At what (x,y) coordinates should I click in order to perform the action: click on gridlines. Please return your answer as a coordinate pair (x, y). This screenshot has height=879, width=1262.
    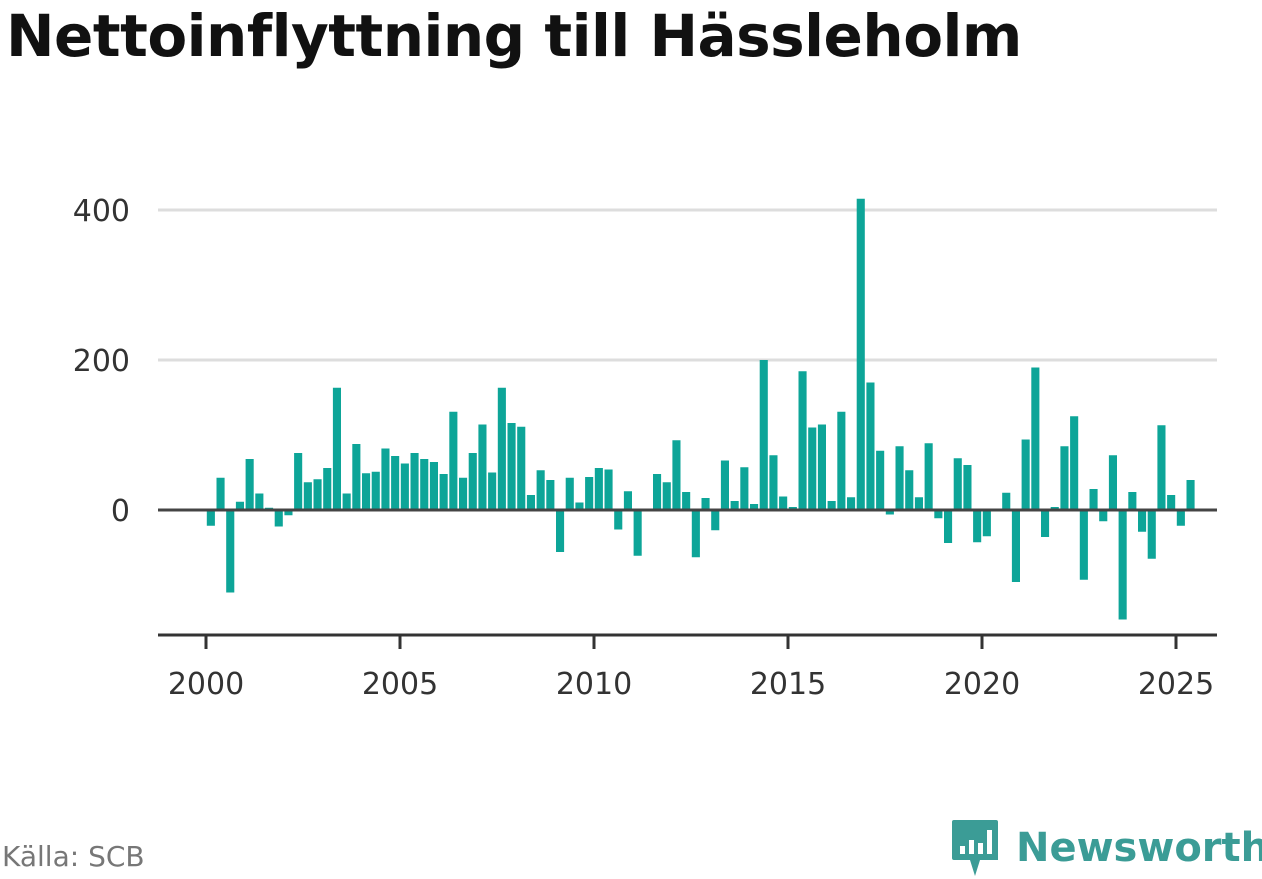
    Looking at the image, I should click on (687, 285).